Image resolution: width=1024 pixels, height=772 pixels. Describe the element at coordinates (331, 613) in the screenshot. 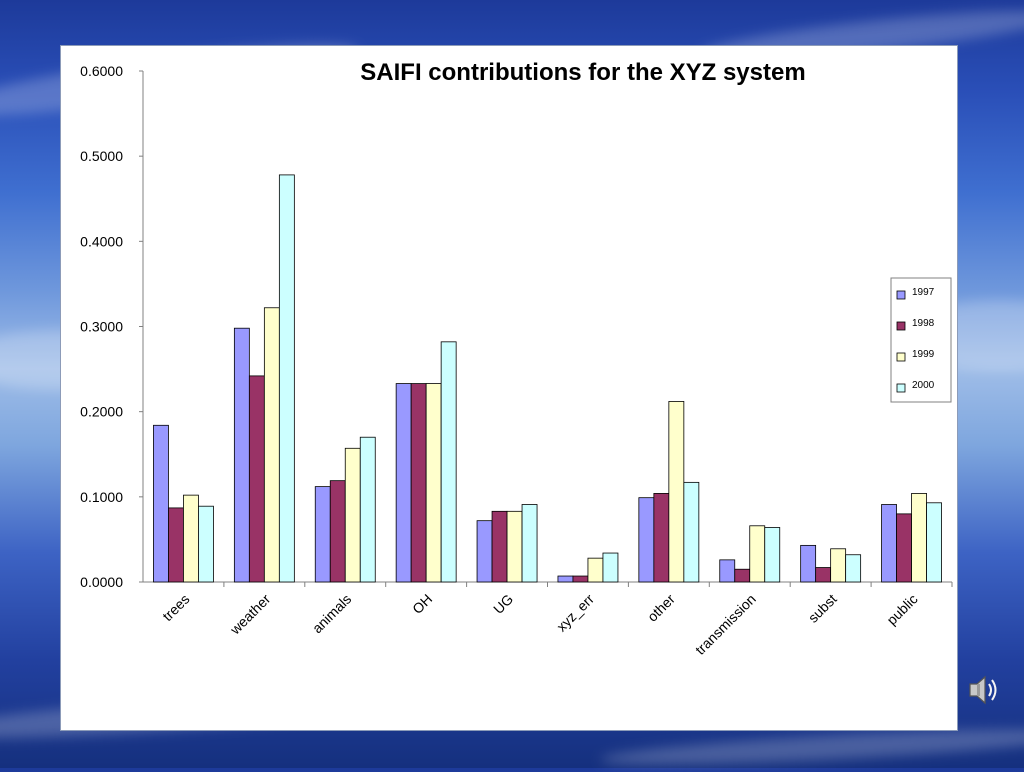

I see `x-tick-label: animals` at that location.